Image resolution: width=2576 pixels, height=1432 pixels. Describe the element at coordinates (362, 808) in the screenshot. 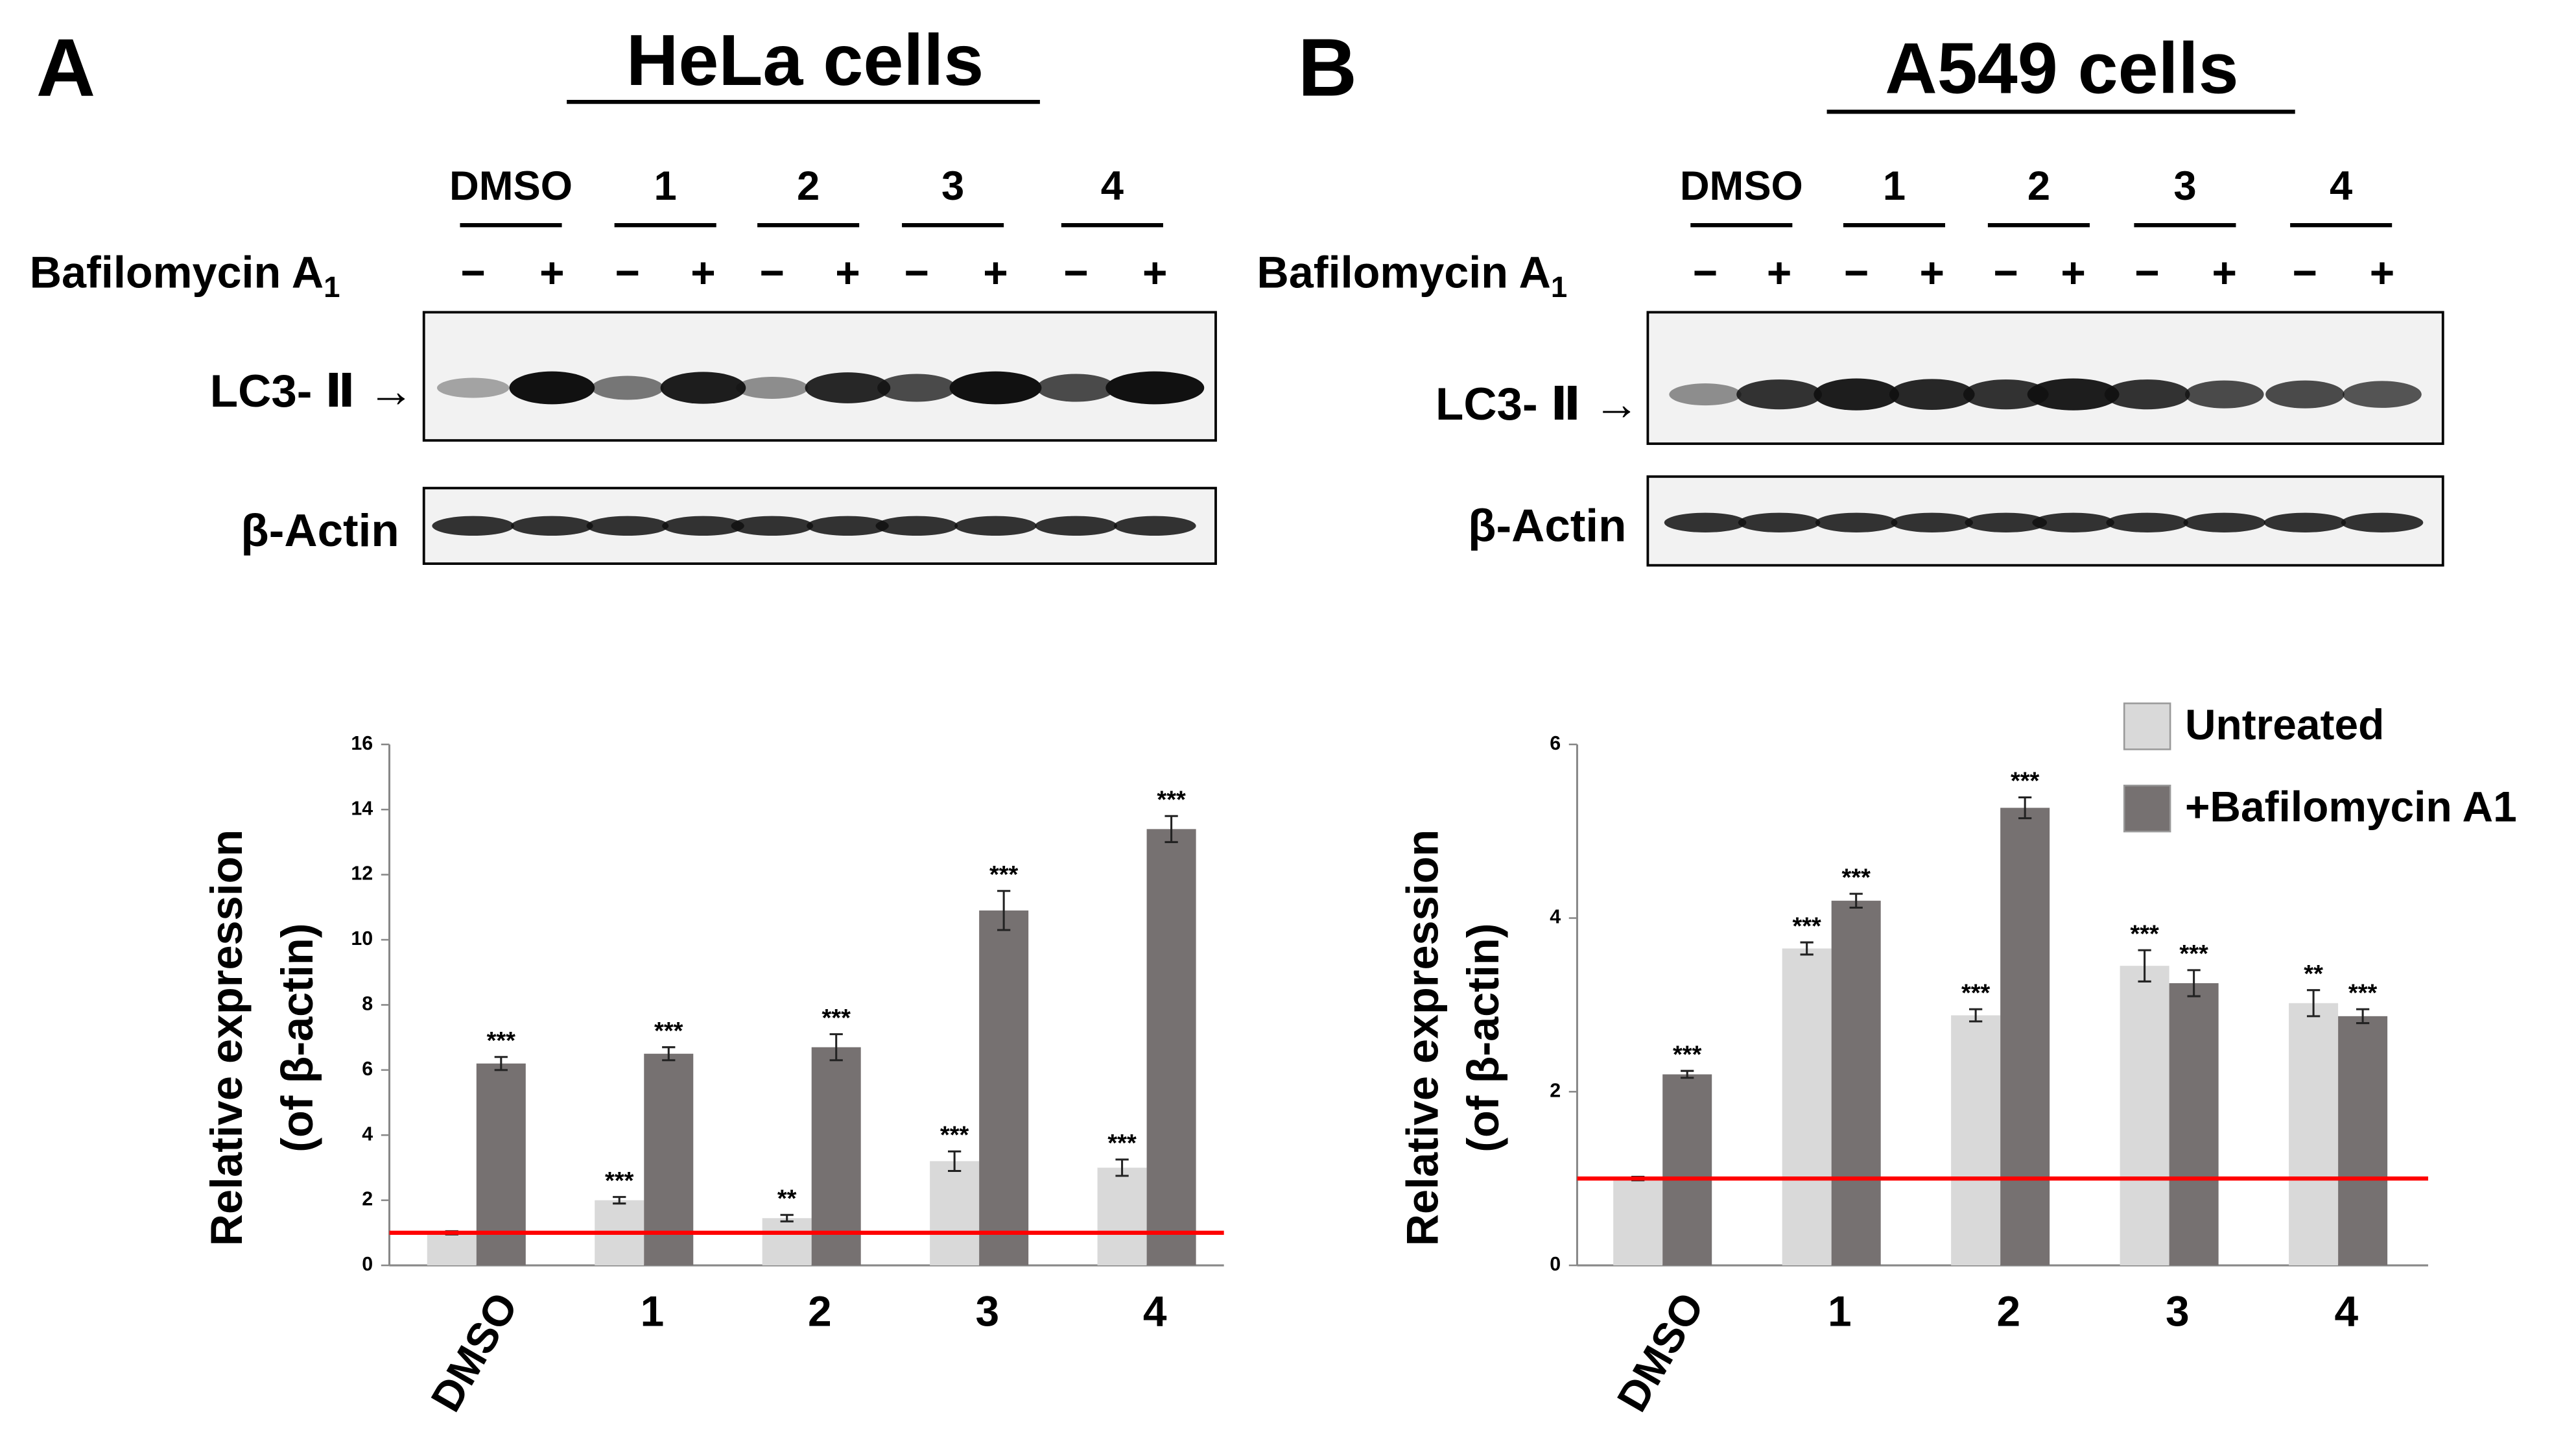

I see `y-tick-label: 14` at that location.